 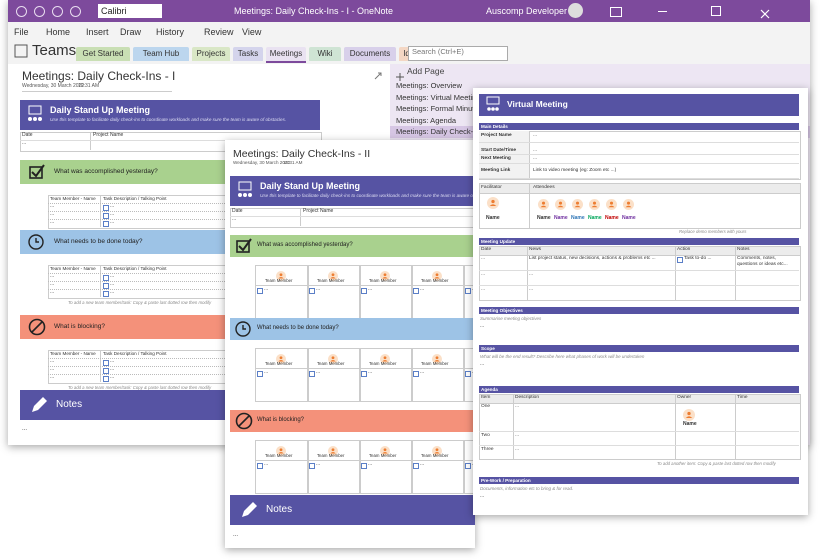 I want to click on search-box, so click(x=458, y=53).